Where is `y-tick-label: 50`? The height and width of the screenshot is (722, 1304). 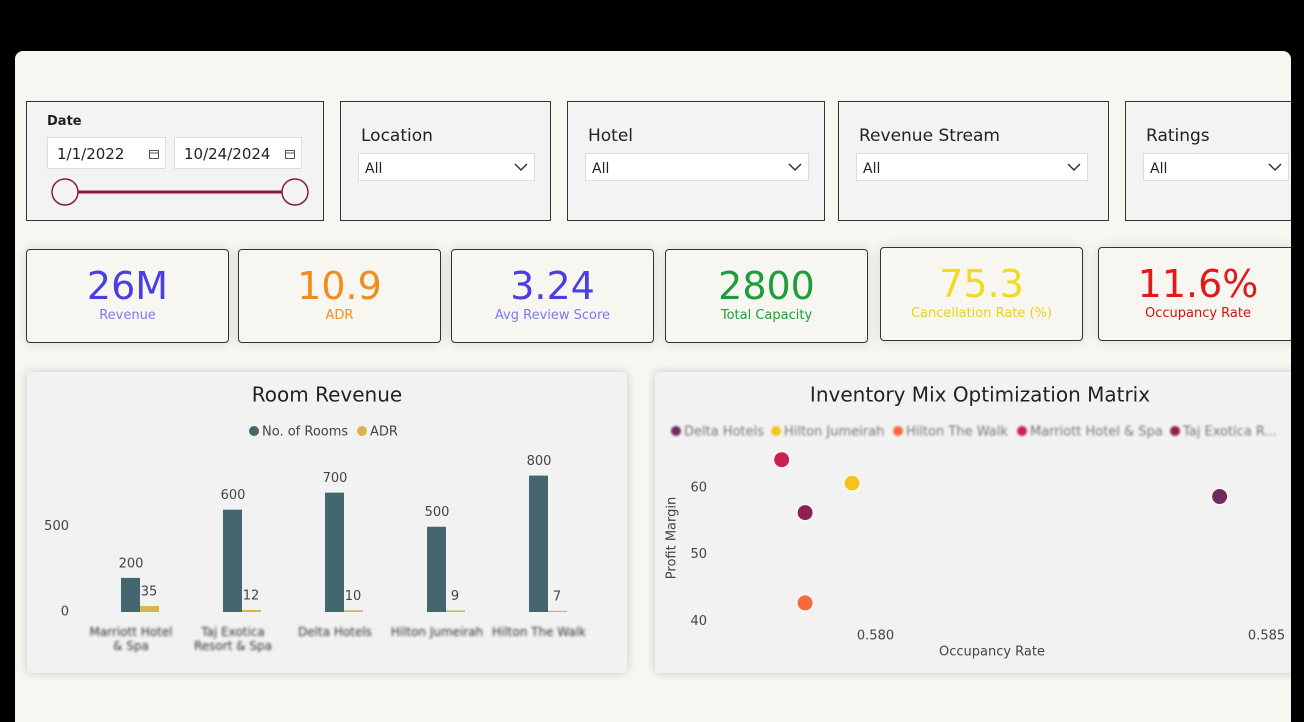 y-tick-label: 50 is located at coordinates (698, 554).